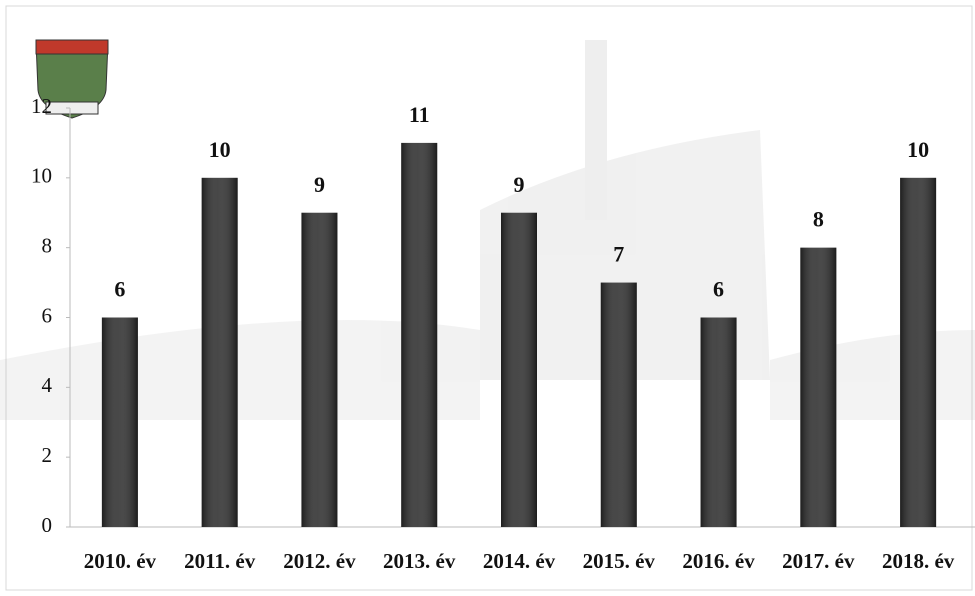  I want to click on x-tick-label: 2018. év, so click(918, 561).